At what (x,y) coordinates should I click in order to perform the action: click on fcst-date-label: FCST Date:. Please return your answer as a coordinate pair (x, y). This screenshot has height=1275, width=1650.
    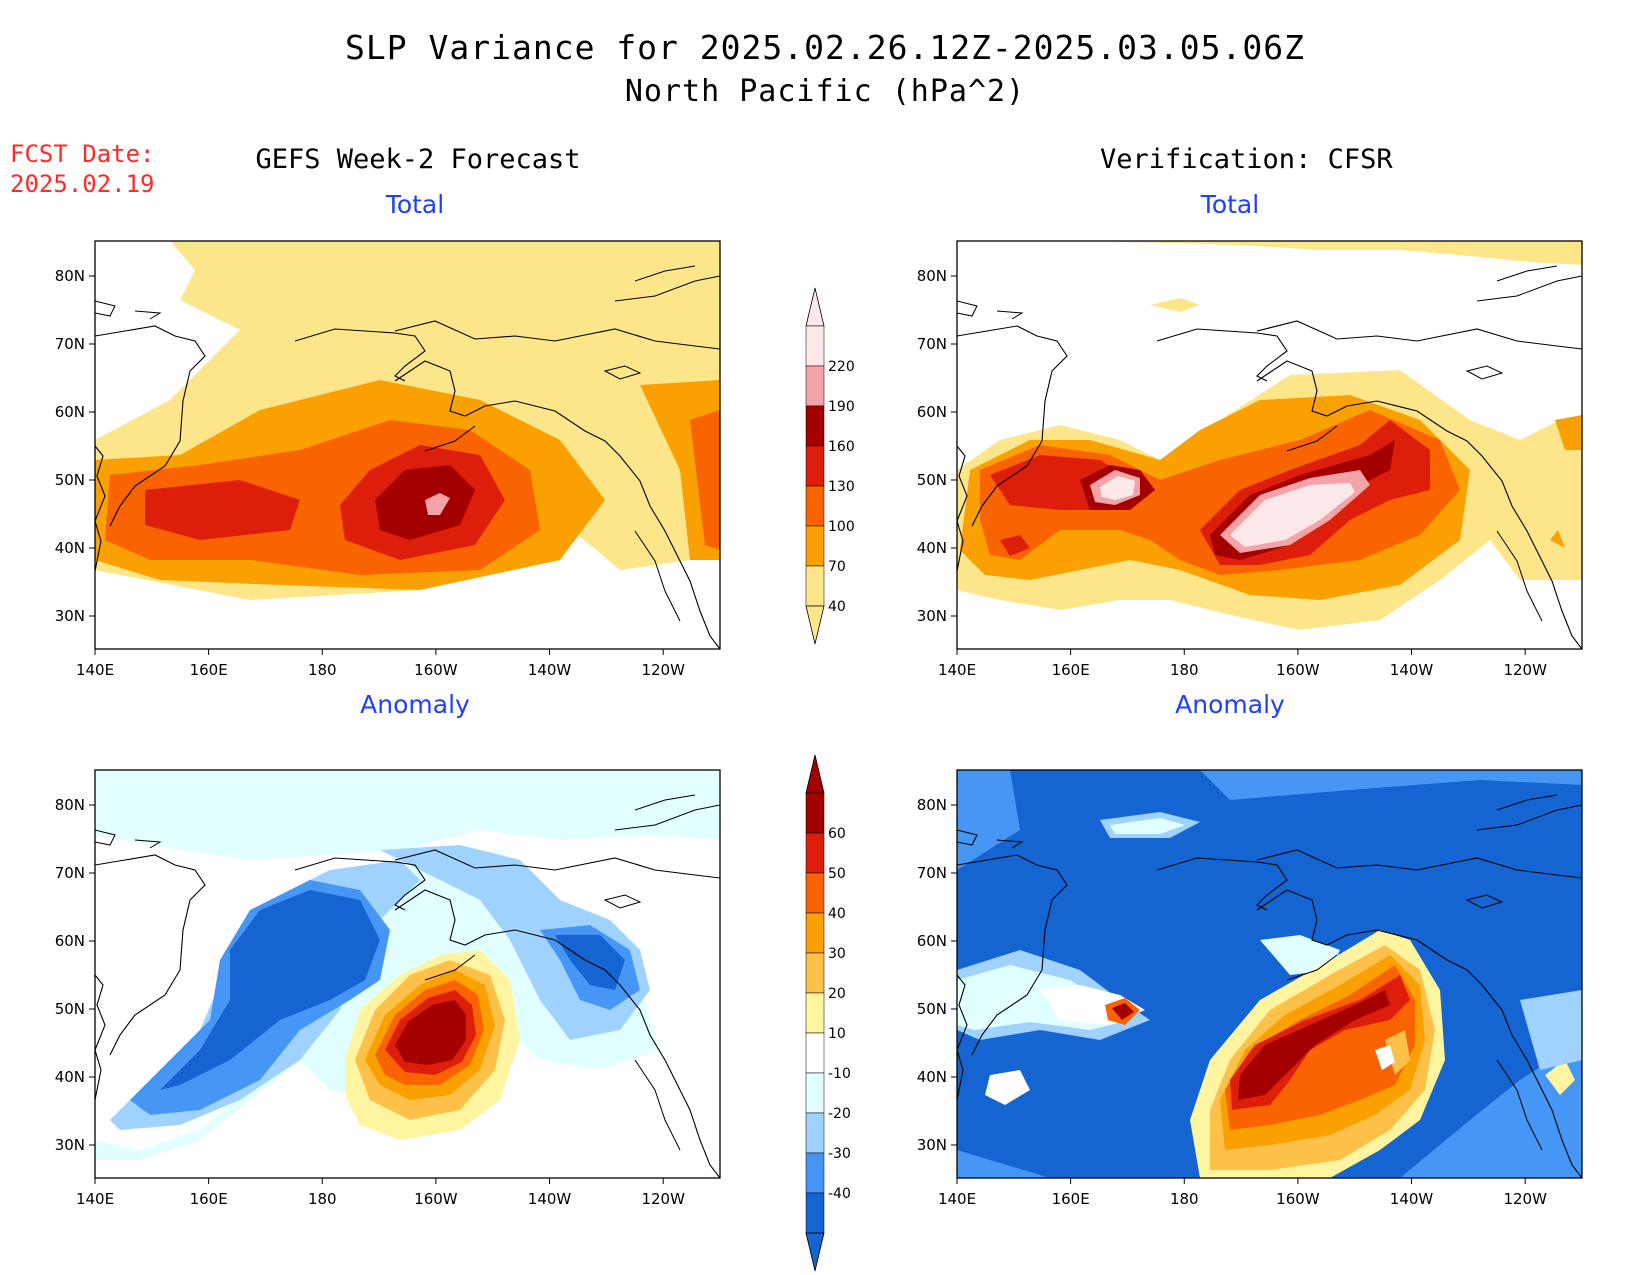
    Looking at the image, I should click on (82, 154).